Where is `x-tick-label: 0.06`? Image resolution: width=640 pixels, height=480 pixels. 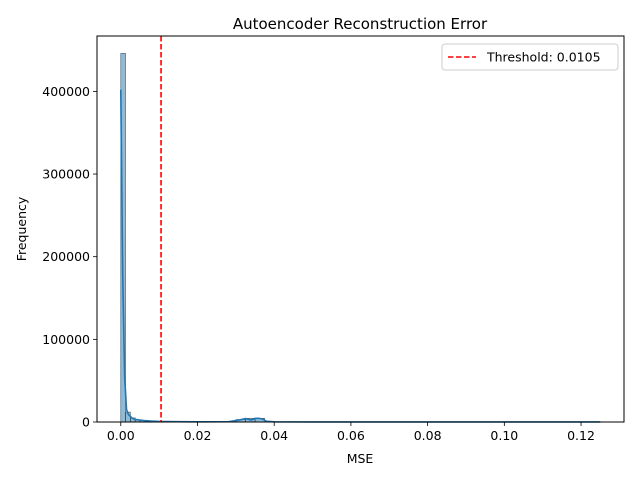
x-tick-label: 0.06 is located at coordinates (351, 435).